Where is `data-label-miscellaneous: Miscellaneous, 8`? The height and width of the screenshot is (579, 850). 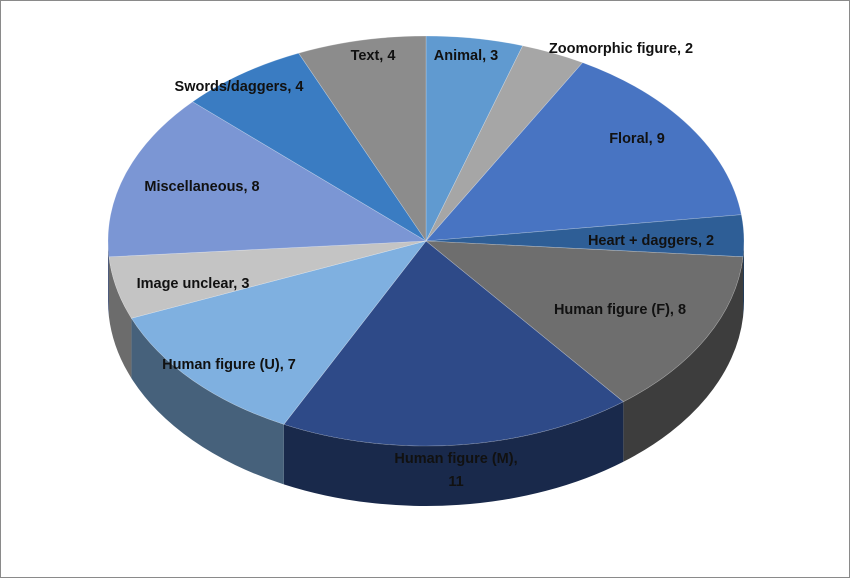
data-label-miscellaneous: Miscellaneous, 8 is located at coordinates (201, 187).